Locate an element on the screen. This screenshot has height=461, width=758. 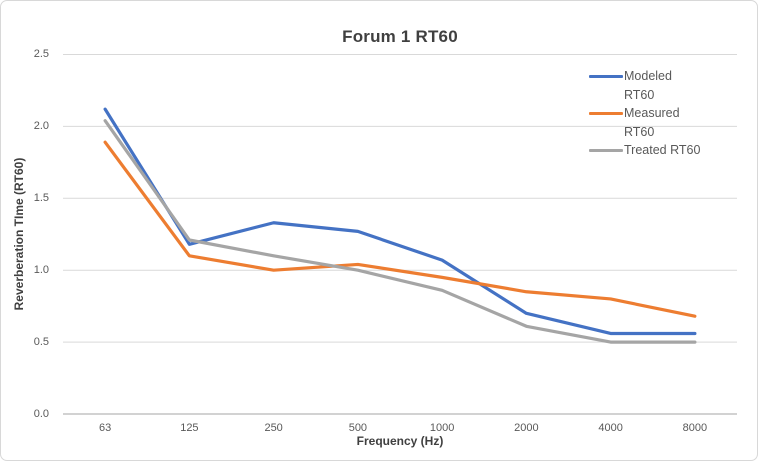
legend-label: Treated RT60 is located at coordinates (662, 150).